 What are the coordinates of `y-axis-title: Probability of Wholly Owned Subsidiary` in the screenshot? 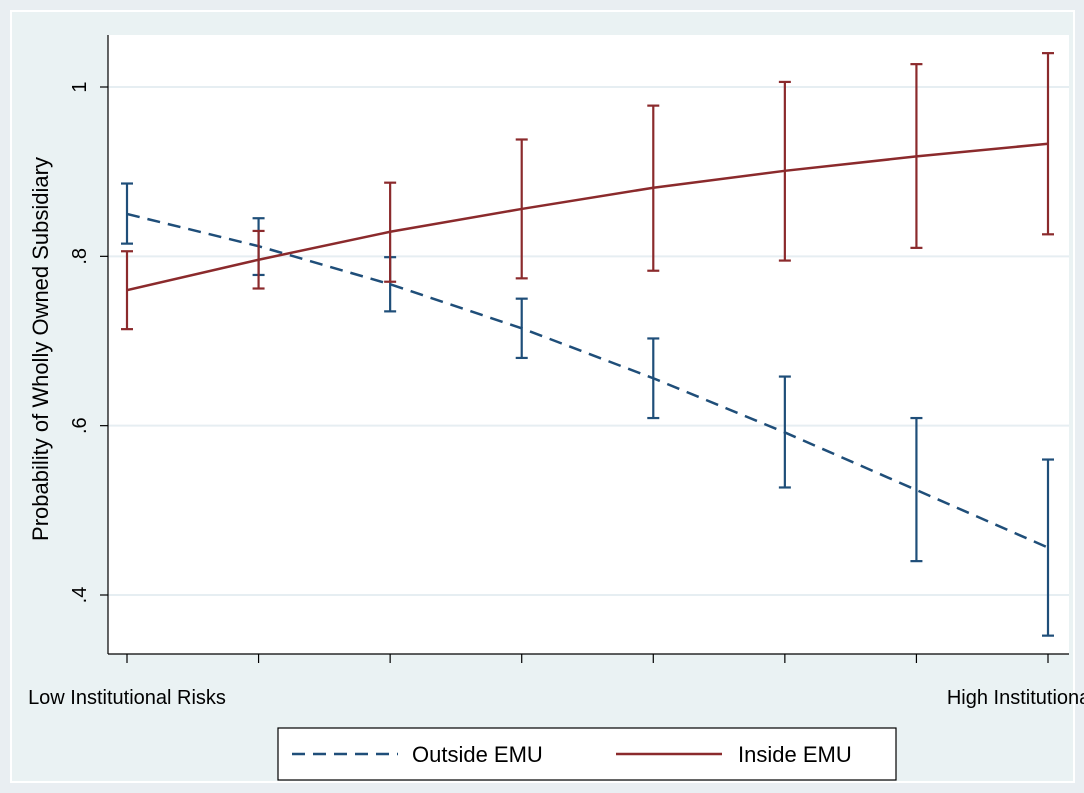 It's located at (40, 349).